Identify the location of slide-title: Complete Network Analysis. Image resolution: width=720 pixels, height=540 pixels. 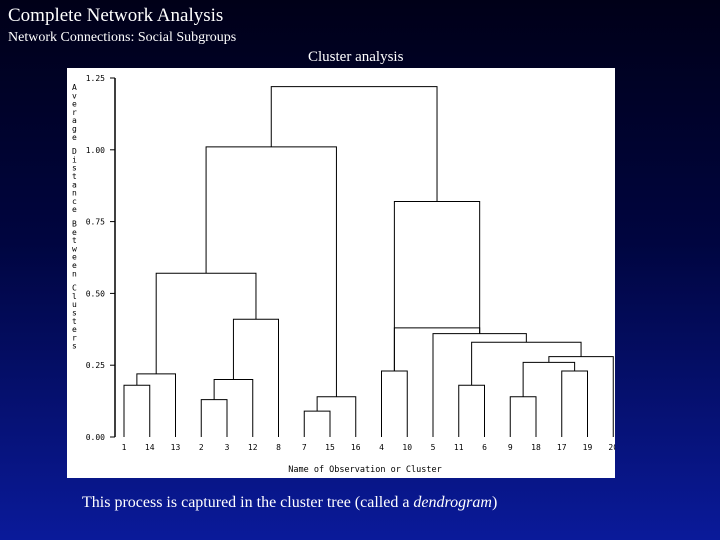
(116, 15).